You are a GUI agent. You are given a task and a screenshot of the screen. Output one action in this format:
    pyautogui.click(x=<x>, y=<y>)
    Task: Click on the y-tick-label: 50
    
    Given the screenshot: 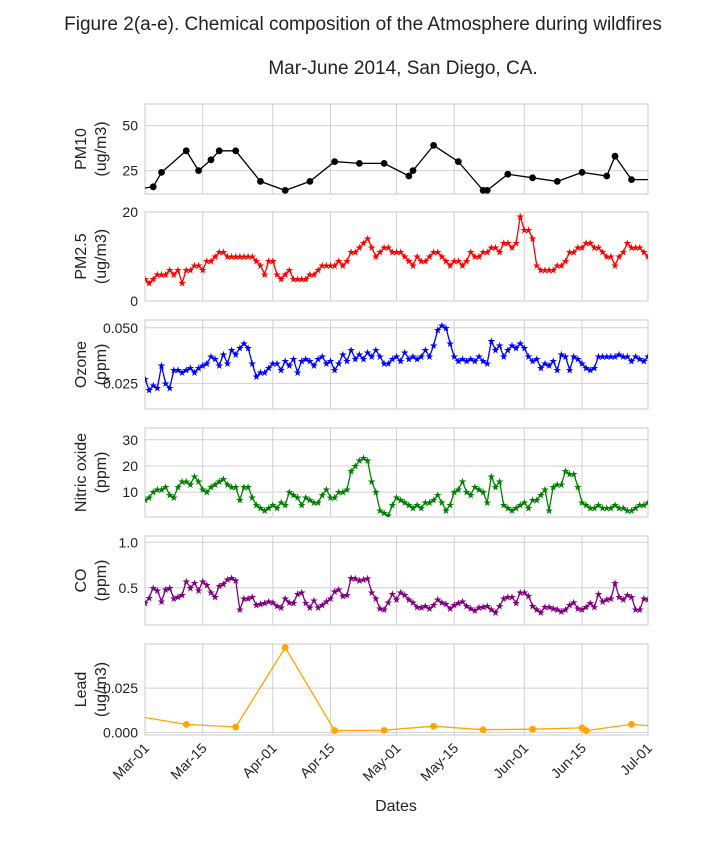 What is the action you would take?
    pyautogui.click(x=130, y=126)
    